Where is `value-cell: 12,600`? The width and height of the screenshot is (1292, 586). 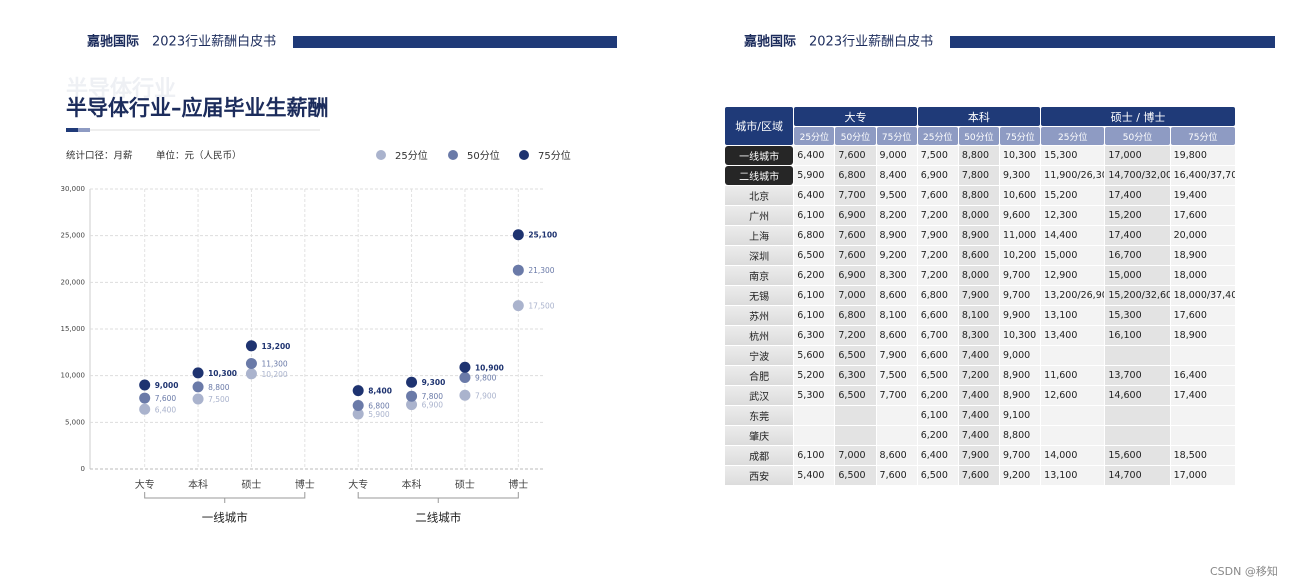 value-cell: 12,600 is located at coordinates (1073, 395).